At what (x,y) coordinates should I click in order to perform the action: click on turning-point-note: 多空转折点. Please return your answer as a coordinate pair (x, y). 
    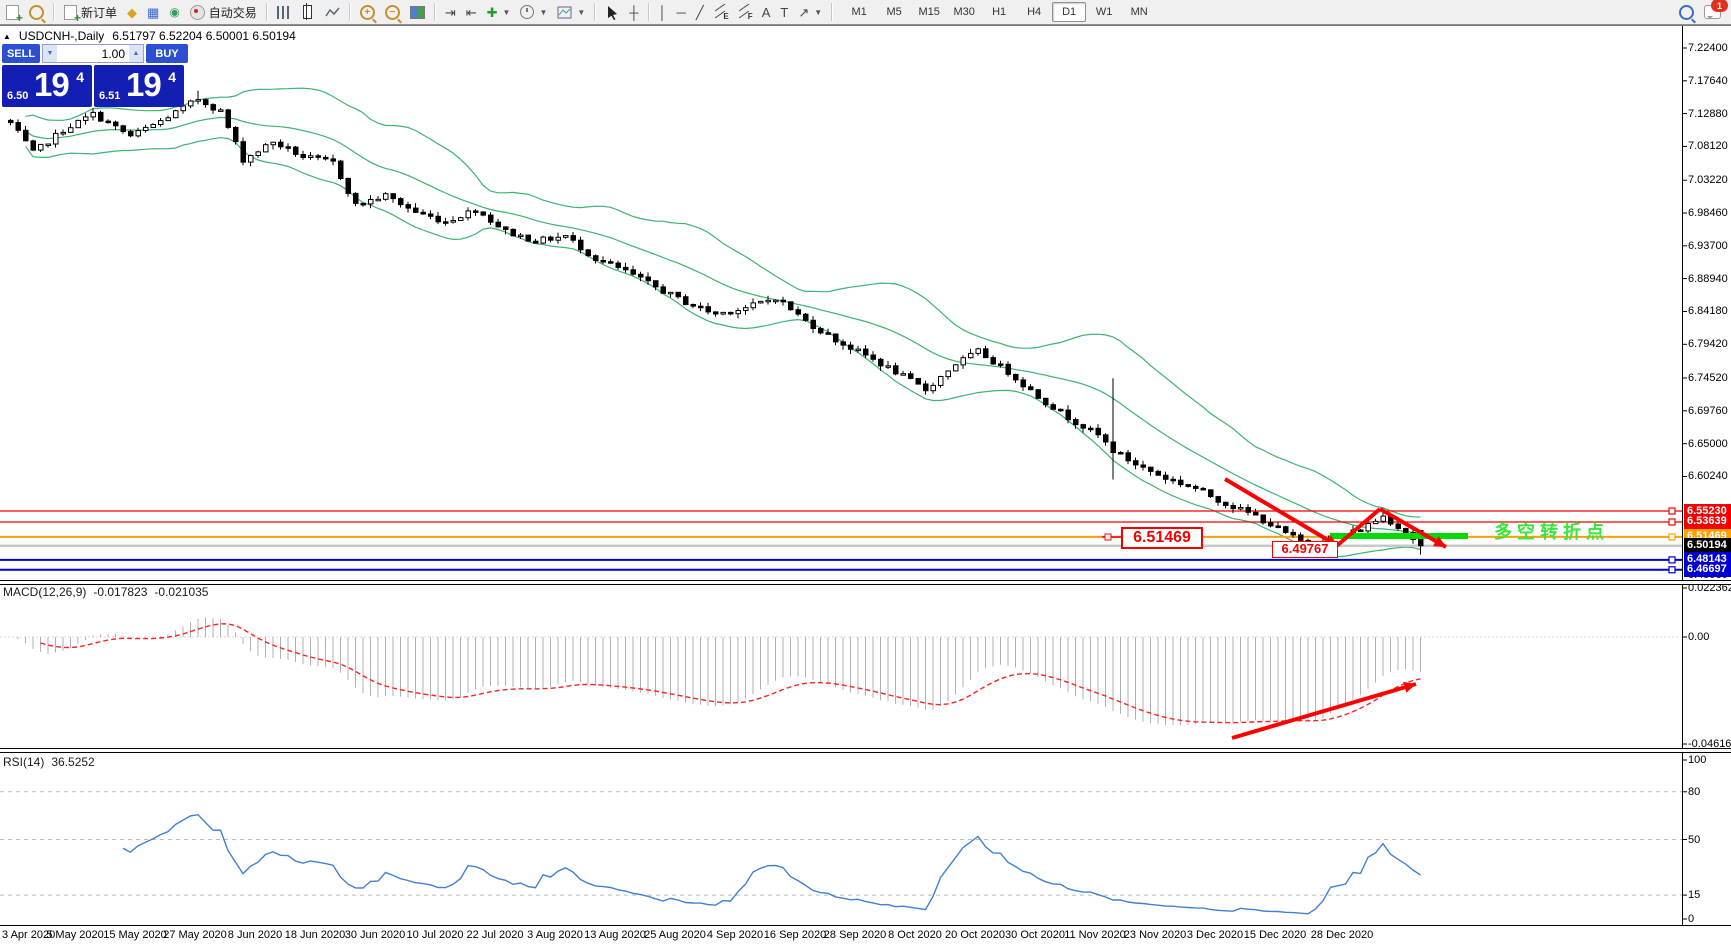
    Looking at the image, I should click on (1551, 532).